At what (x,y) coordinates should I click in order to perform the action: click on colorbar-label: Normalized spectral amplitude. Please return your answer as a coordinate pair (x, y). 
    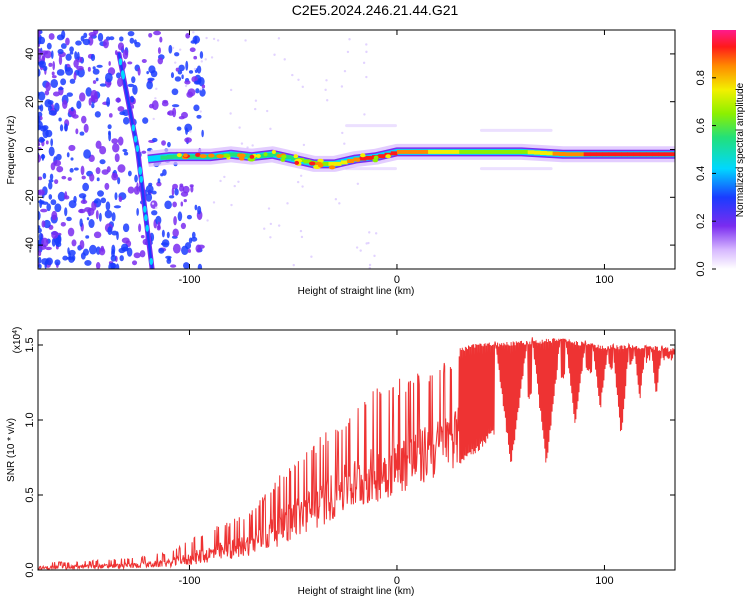
    Looking at the image, I should click on (740, 149).